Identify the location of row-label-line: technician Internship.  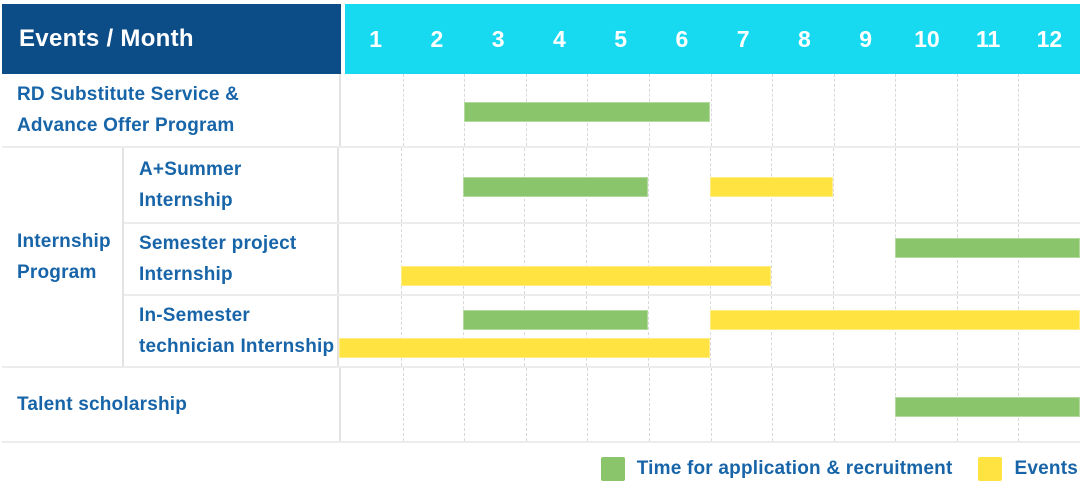
(237, 346).